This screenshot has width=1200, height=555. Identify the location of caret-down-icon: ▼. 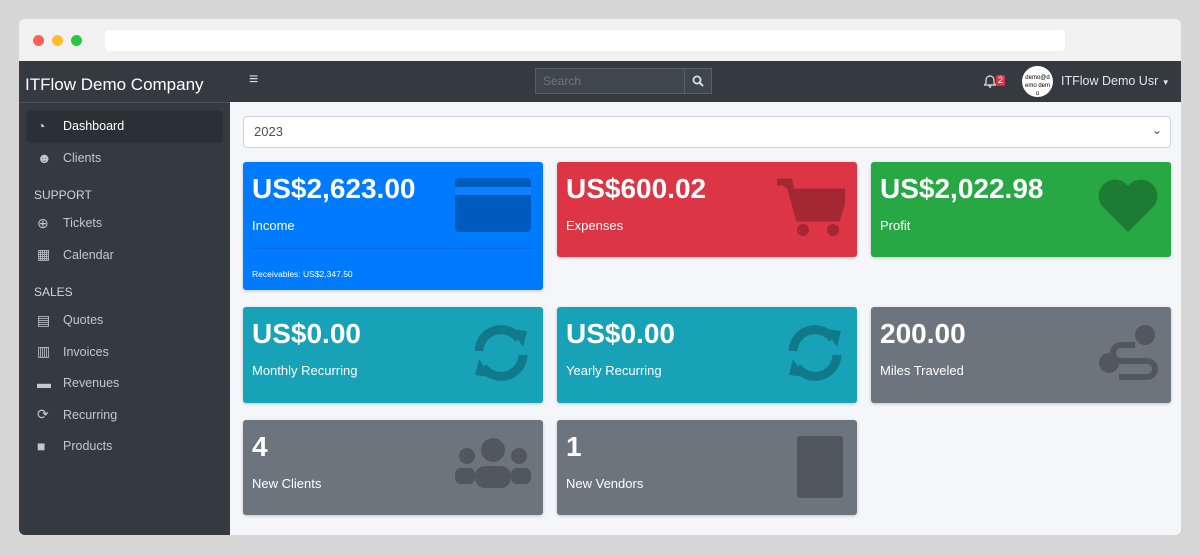
(1165, 82).